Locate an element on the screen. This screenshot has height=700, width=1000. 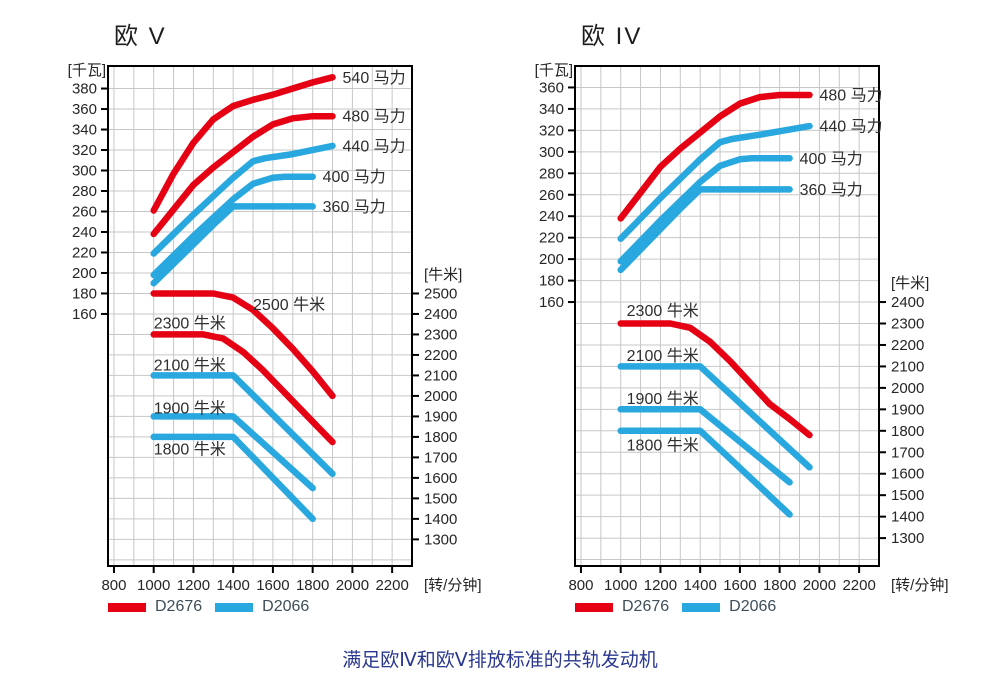
svg-text: 240 is located at coordinates (551, 216).